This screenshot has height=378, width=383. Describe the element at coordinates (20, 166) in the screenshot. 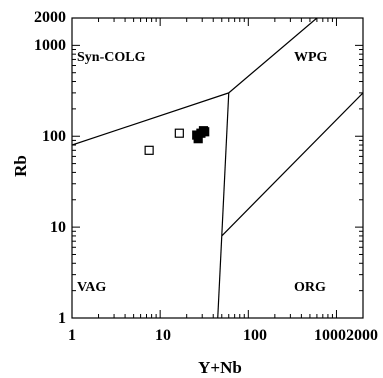

I see `y-axis-title: Rb` at that location.